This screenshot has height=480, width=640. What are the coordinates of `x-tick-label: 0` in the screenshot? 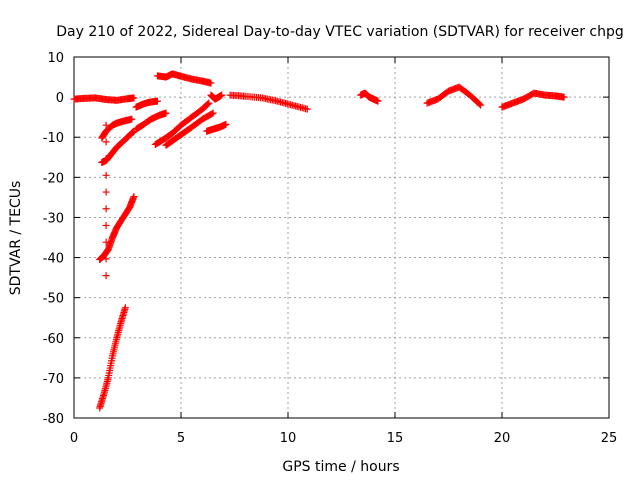 It's located at (74, 438).